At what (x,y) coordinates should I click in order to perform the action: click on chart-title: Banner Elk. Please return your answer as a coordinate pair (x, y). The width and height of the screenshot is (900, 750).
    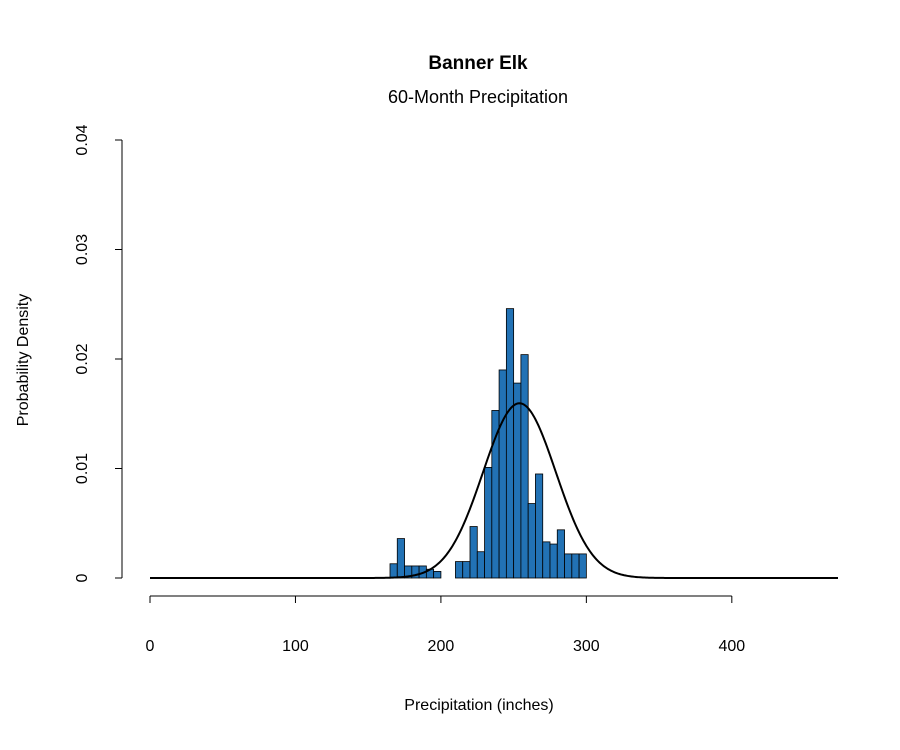
    Looking at the image, I should click on (478, 63).